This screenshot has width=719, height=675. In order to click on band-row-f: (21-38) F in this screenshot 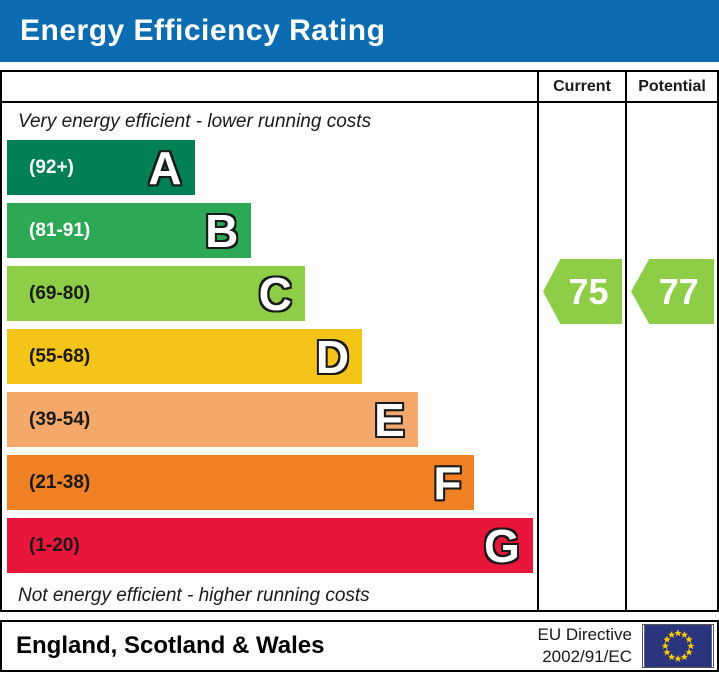, I will do `click(272, 482)`.